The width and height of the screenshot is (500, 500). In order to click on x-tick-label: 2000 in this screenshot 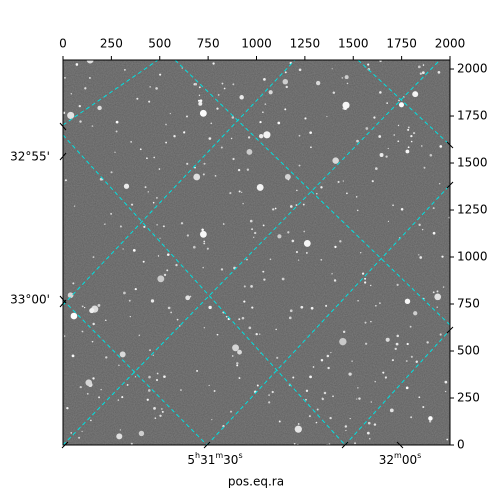, I will do `click(450, 44)`.